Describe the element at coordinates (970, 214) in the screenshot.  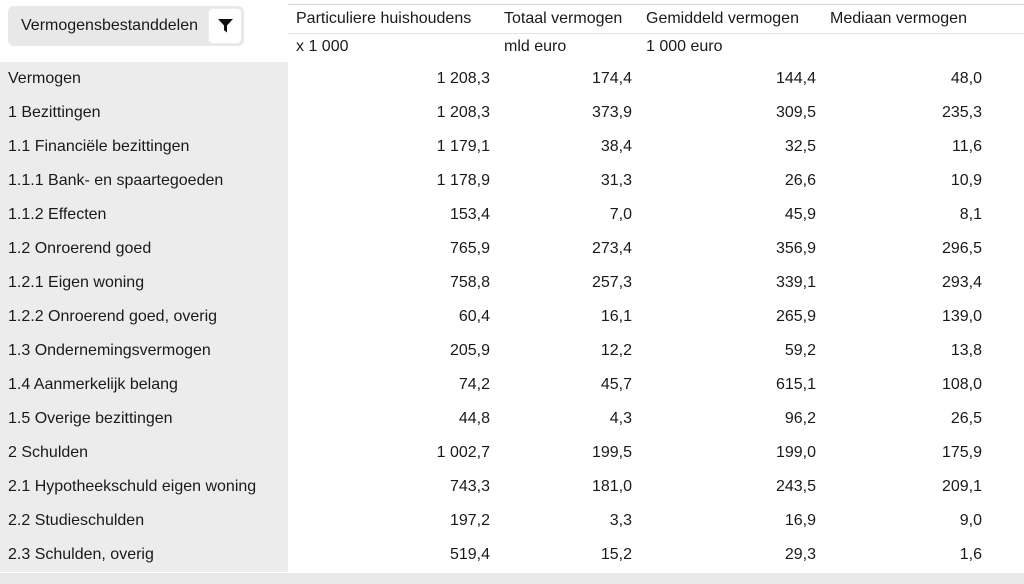
I see `cell-mediaan-vermogen: 8,1` at that location.